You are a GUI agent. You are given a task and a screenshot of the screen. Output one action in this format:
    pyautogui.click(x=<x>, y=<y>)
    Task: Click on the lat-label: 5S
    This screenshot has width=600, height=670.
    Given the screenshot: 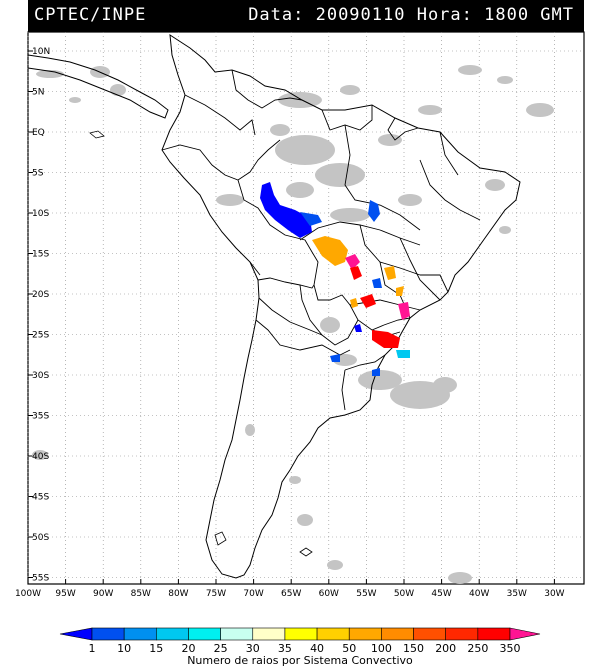 What is the action you would take?
    pyautogui.click(x=38, y=174)
    